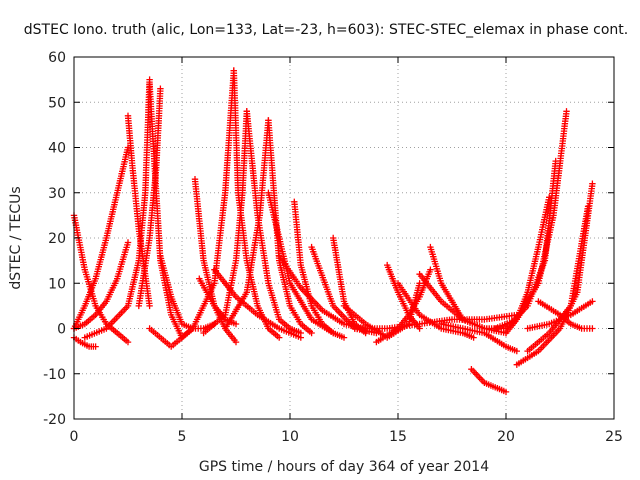 Image resolution: width=640 pixels, height=480 pixels. What do you see at coordinates (57, 284) in the screenshot?
I see `y-tick-label: 10` at bounding box center [57, 284].